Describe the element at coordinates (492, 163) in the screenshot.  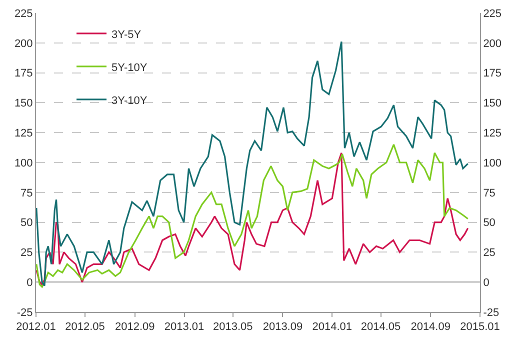
I see `y2-tick-label: 100` at that location.